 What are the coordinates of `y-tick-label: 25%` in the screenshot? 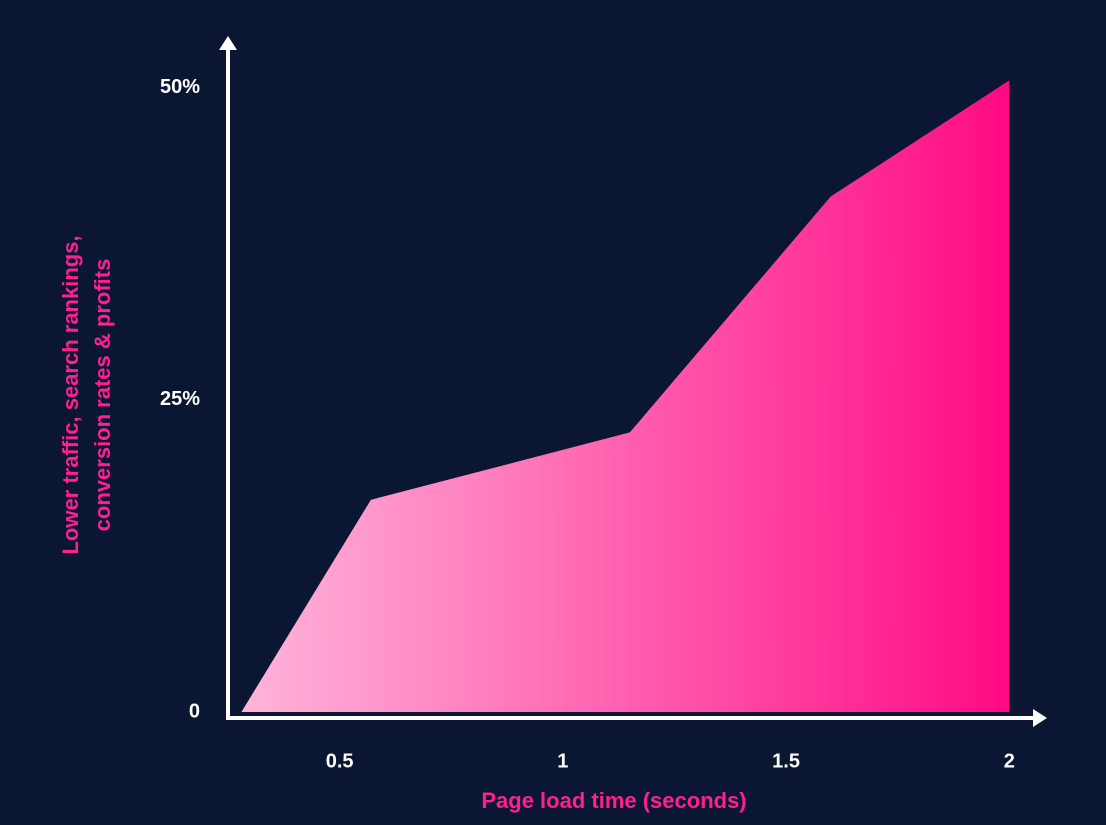 It's located at (180, 399).